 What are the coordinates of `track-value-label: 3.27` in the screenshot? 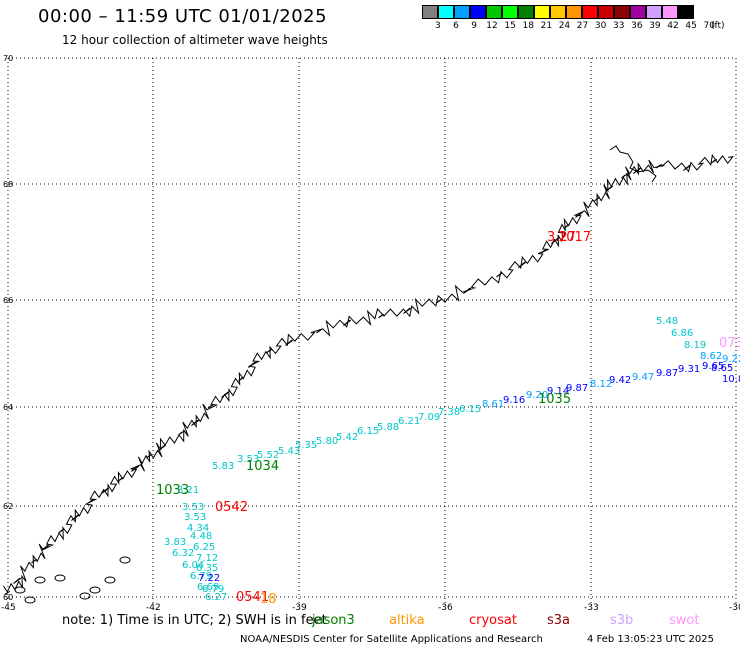 It's located at (561, 237).